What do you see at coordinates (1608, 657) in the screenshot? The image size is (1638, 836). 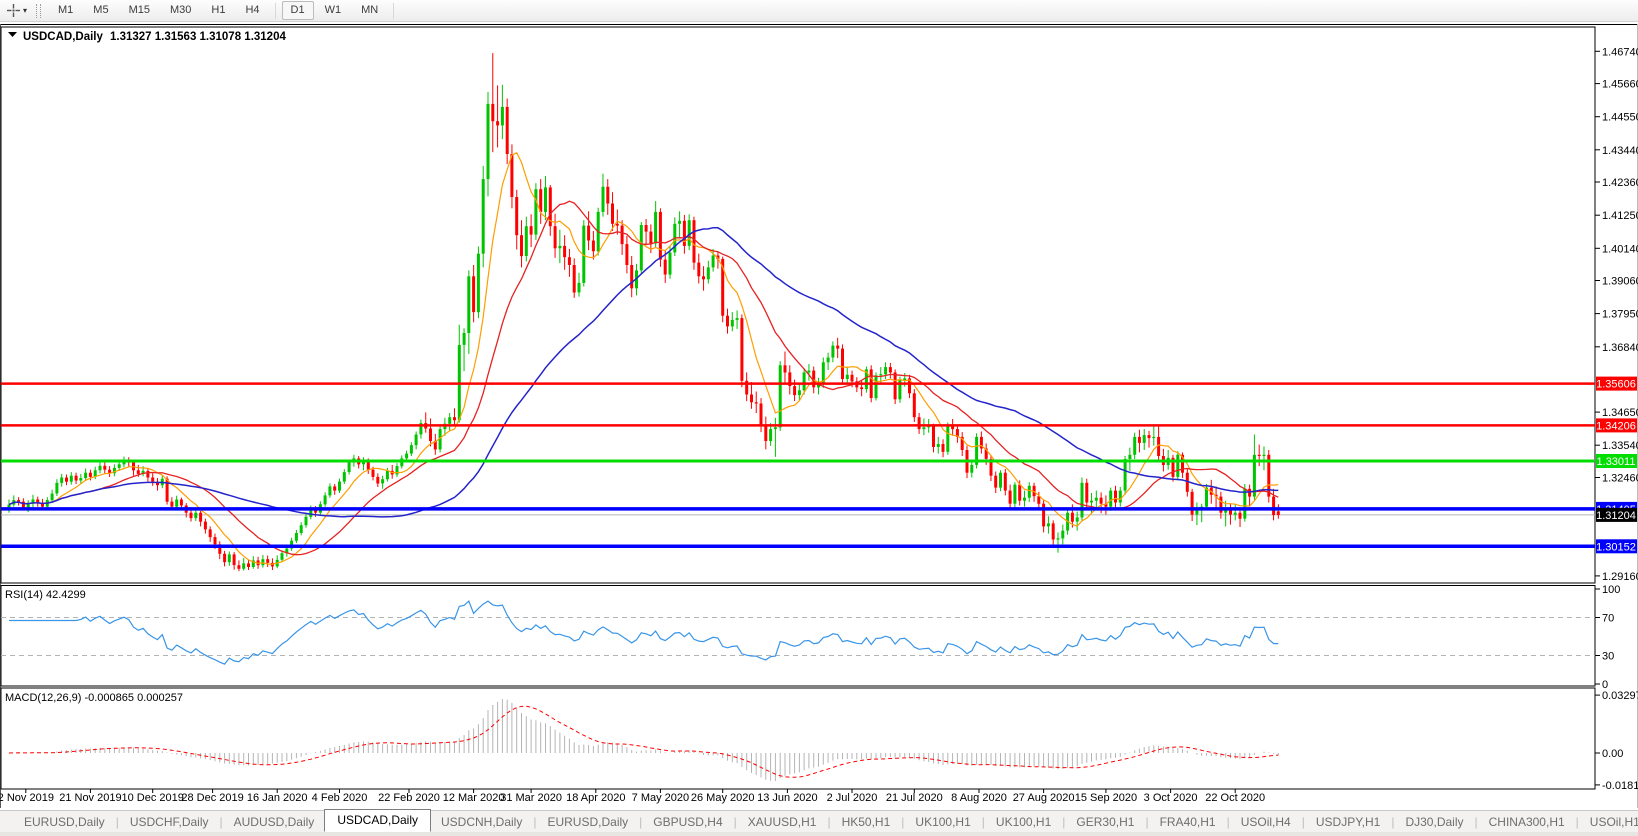 I see `svg-text: 30` at bounding box center [1608, 657].